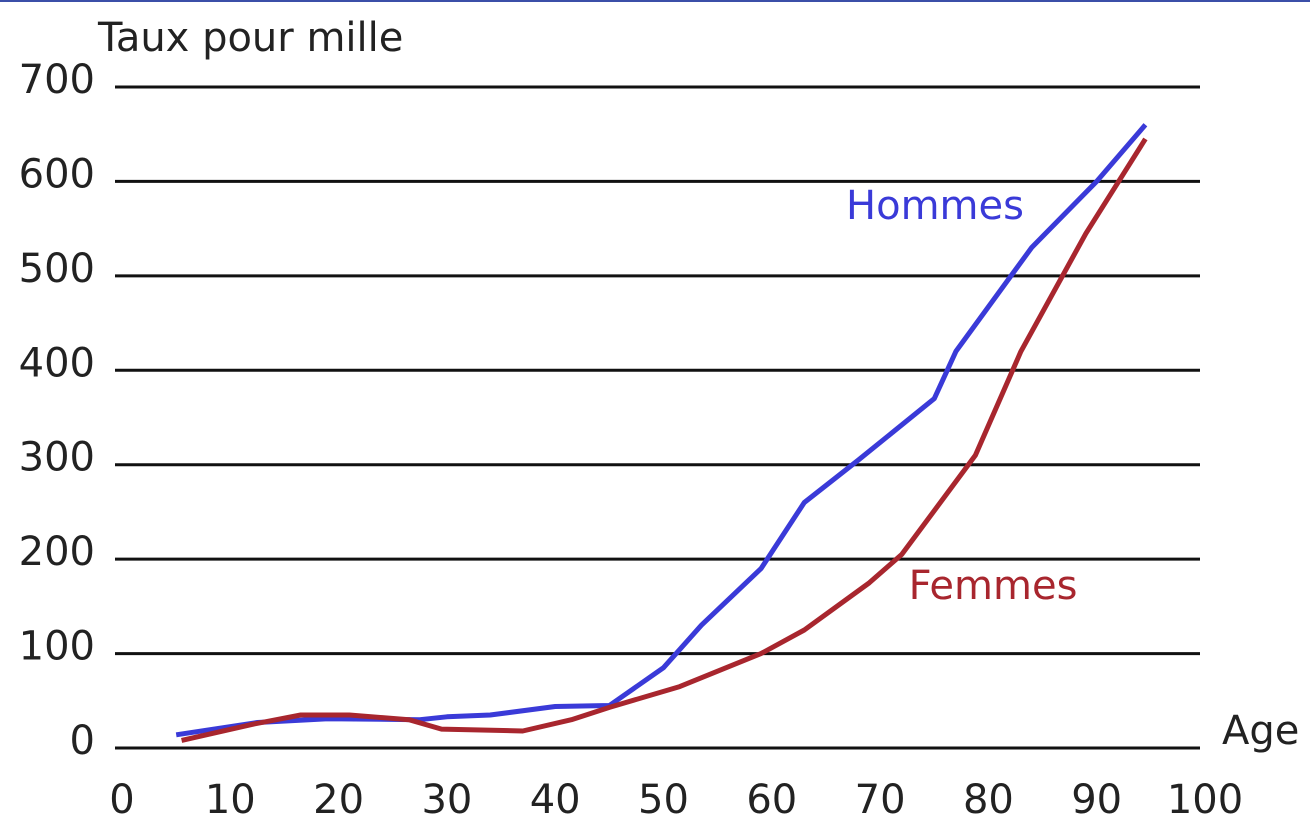 The height and width of the screenshot is (826, 1310). I want to click on y-tick-label: 500, so click(57, 269).